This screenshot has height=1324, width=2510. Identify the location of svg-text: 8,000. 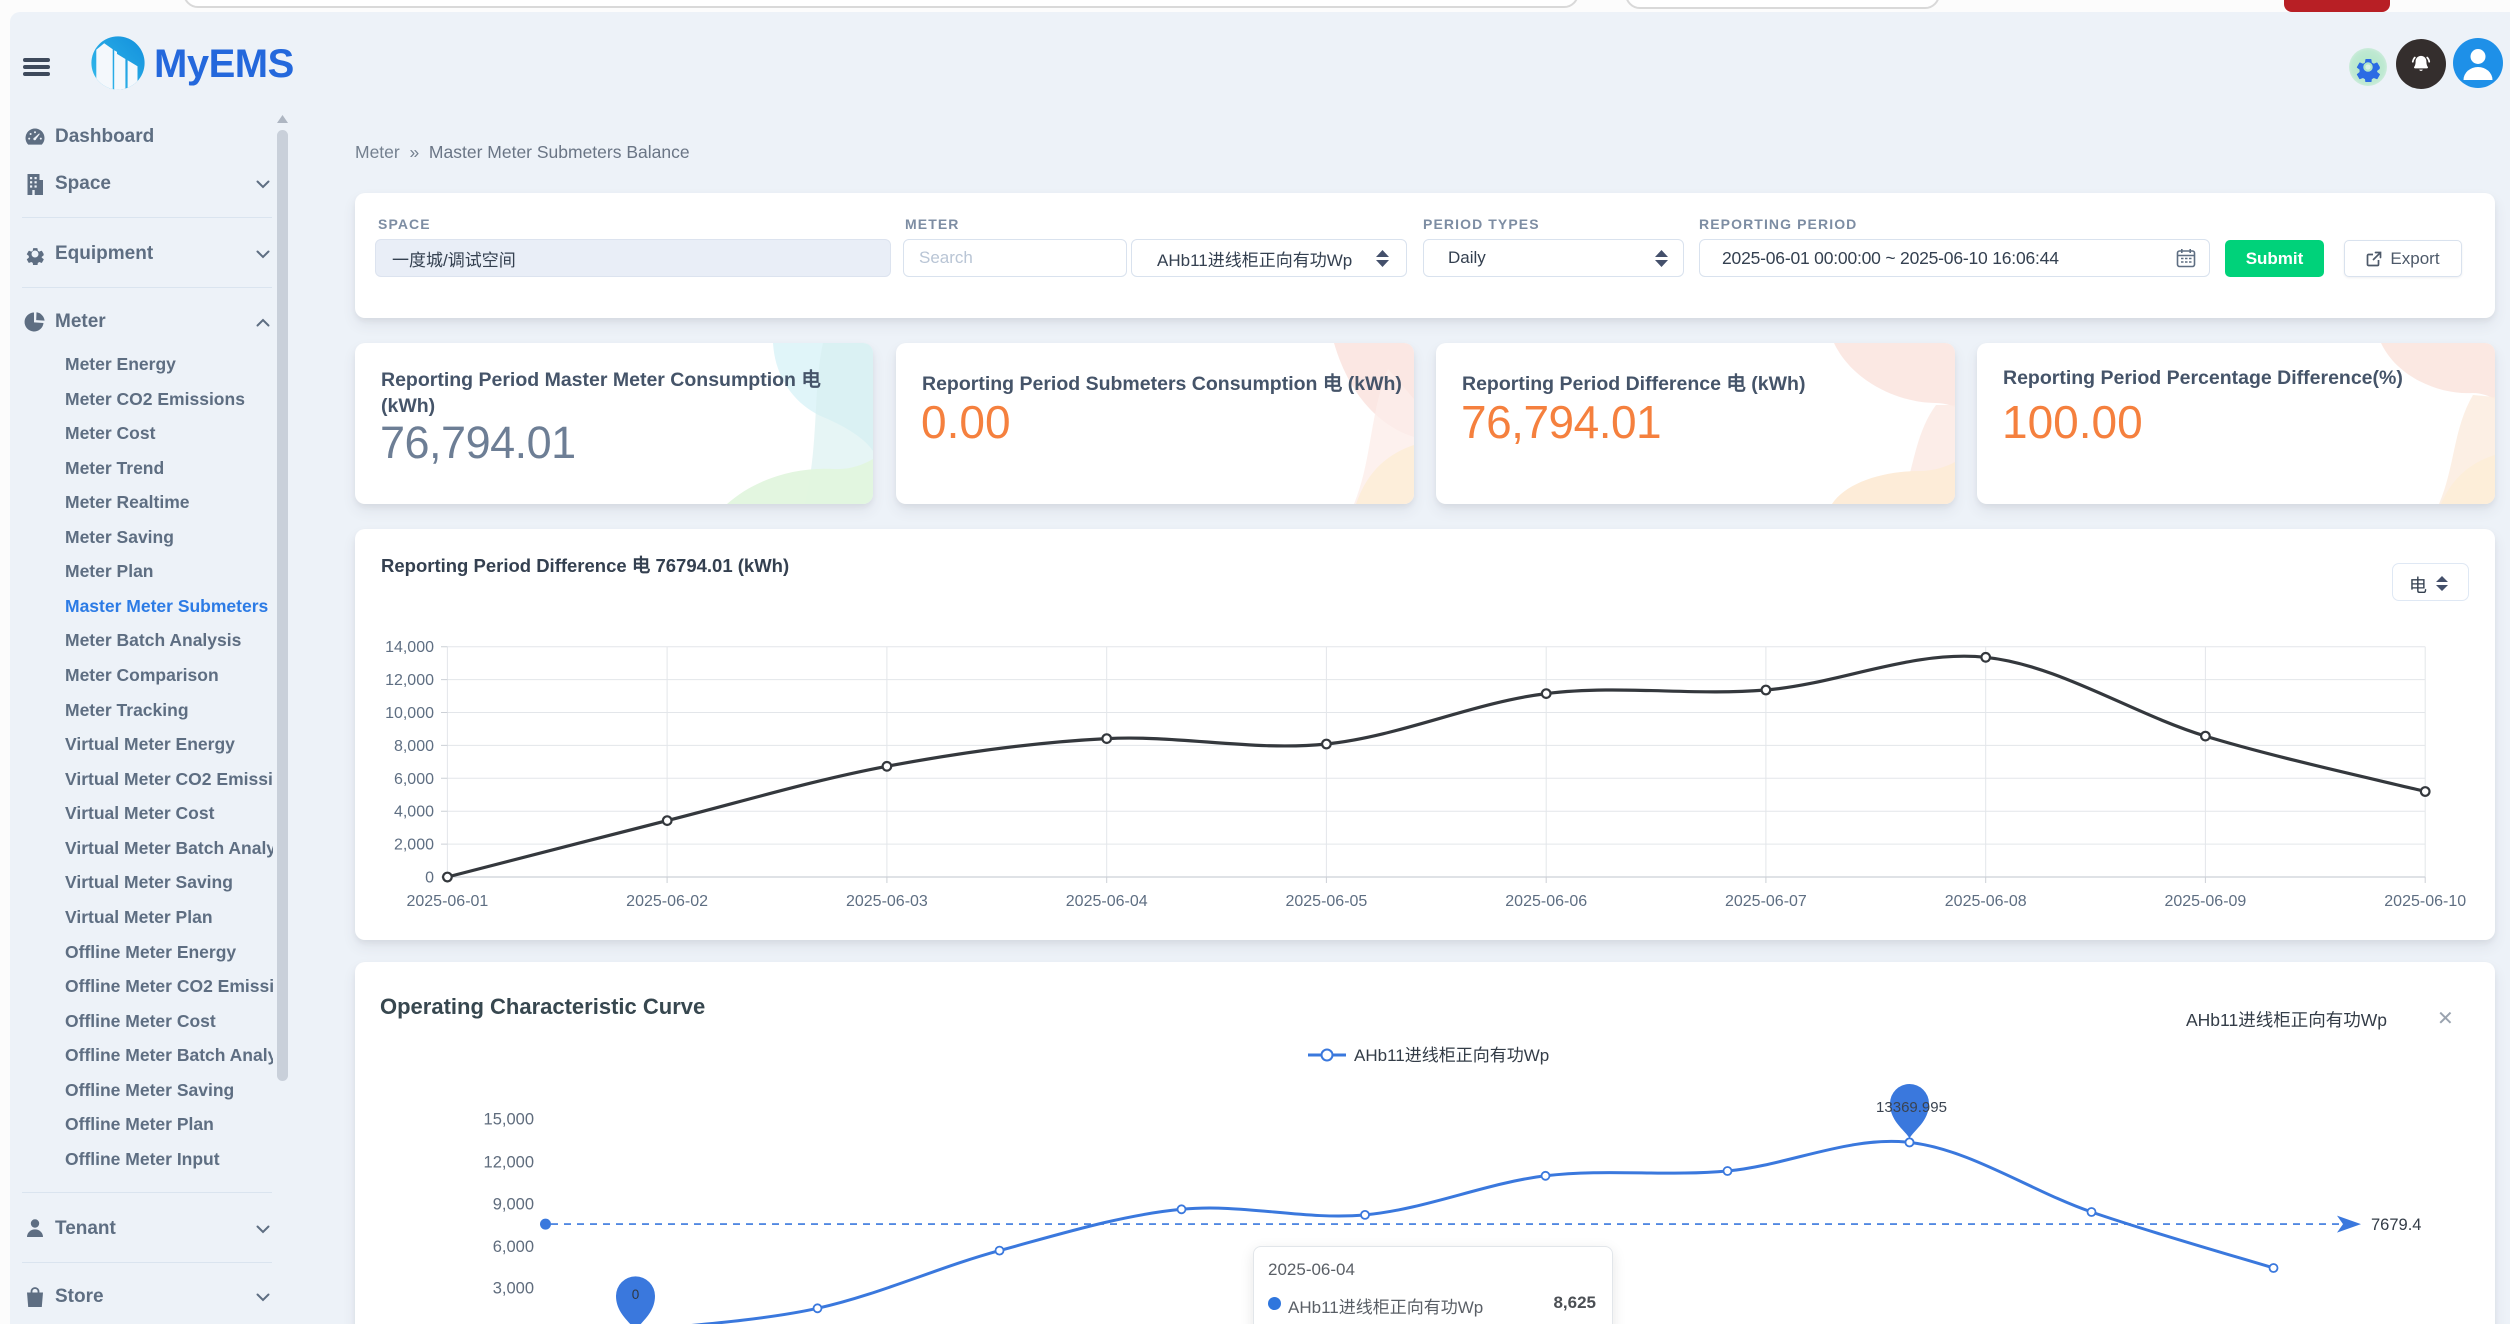
(414, 746).